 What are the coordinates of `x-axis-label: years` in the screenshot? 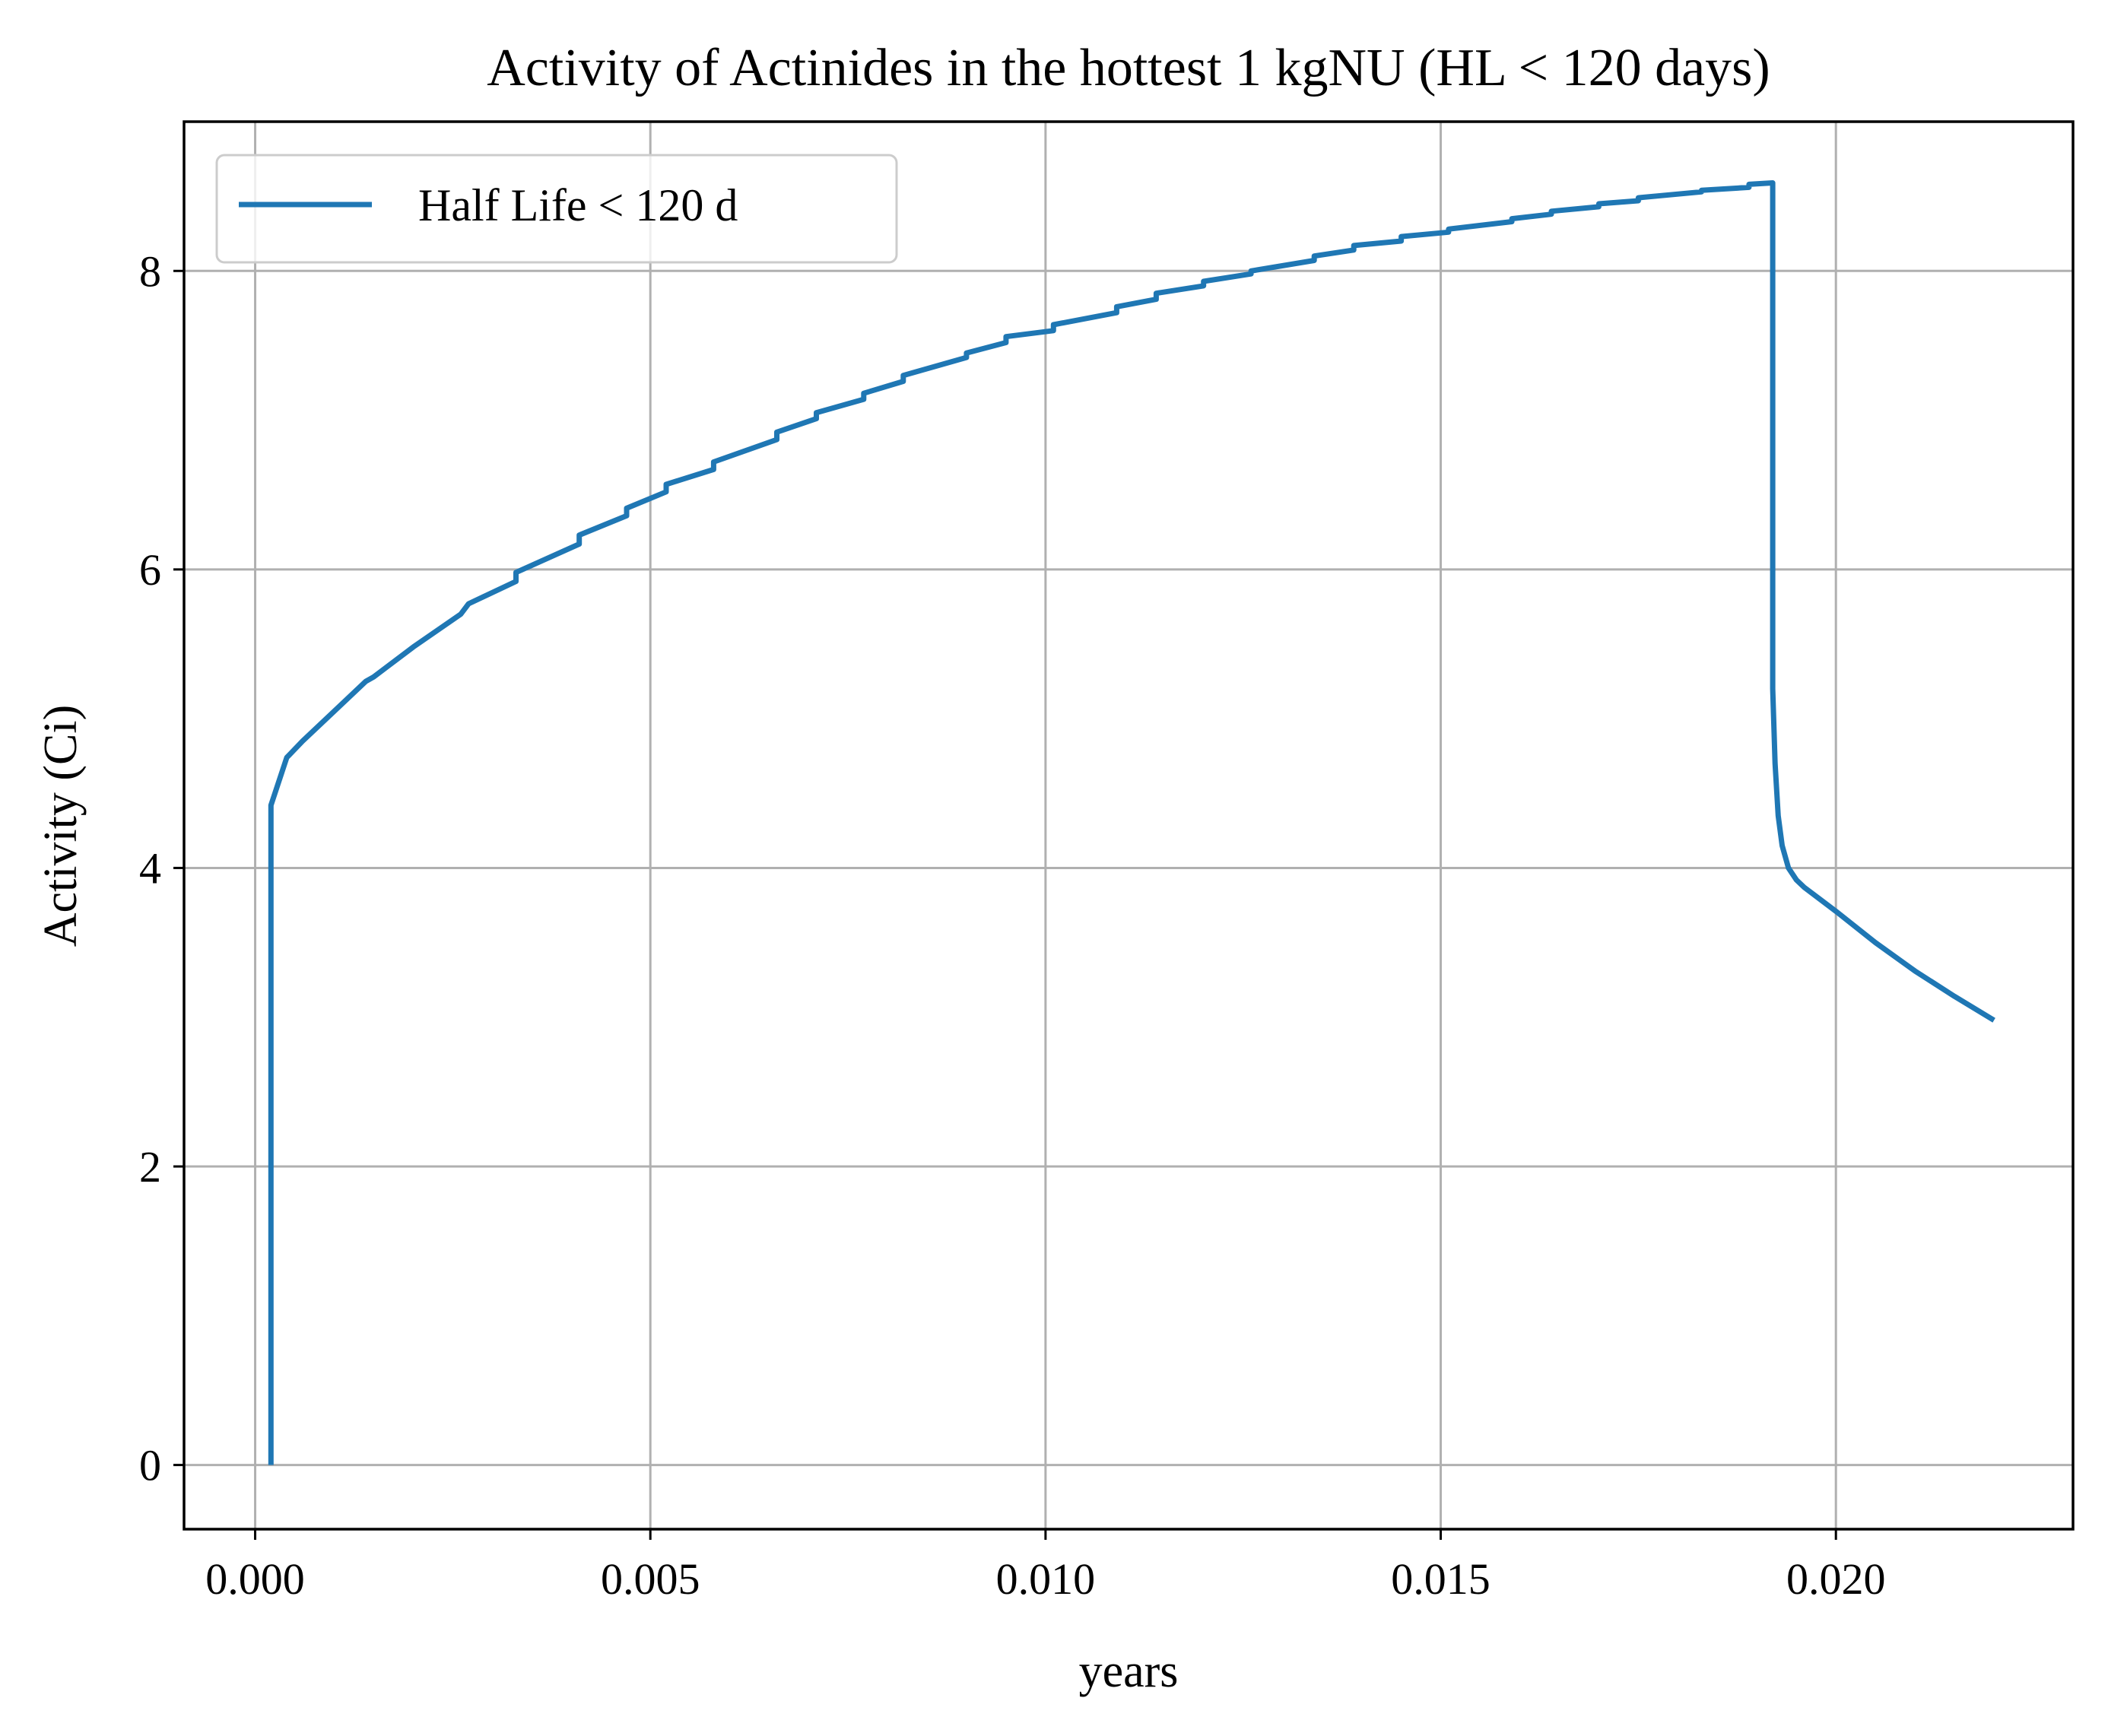 It's located at (1129, 1671).